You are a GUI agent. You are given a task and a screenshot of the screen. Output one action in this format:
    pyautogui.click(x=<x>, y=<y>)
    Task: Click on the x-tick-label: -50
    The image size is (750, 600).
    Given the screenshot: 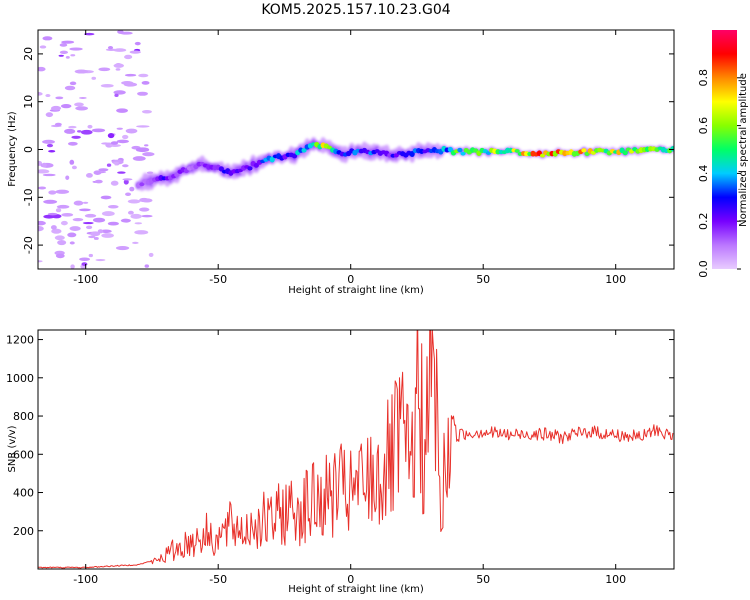 What is the action you would take?
    pyautogui.click(x=218, y=579)
    